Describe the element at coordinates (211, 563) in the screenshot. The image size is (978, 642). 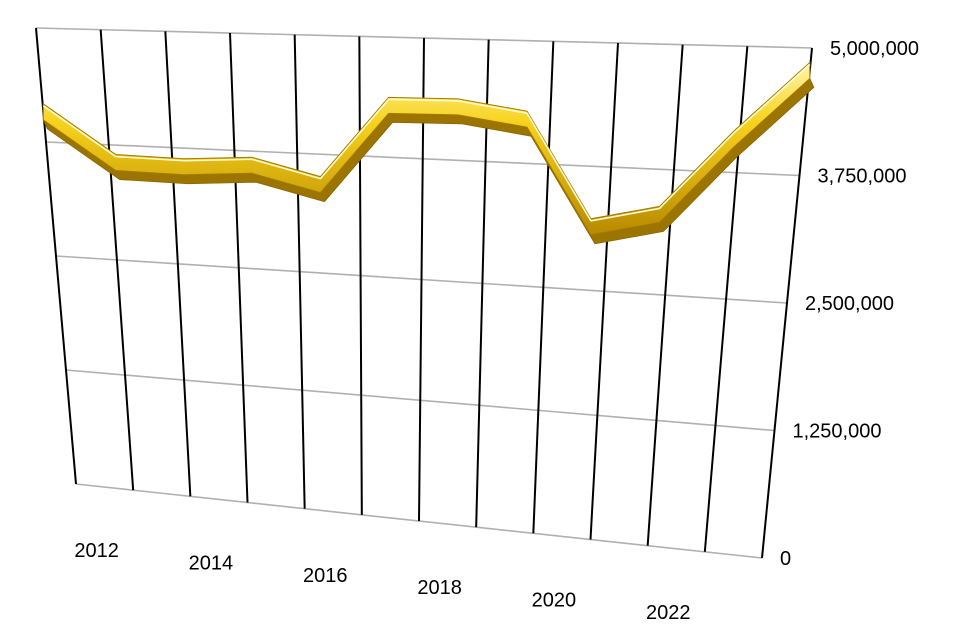
I see `x-tick-label: 2014` at that location.